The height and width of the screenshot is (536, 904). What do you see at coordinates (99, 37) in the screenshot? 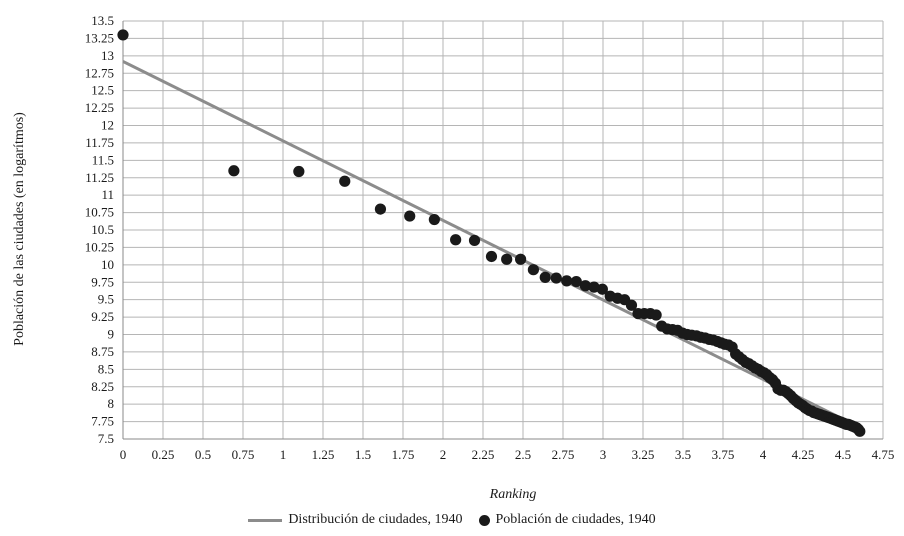
I see `y-tick-label: 13.25` at bounding box center [99, 37].